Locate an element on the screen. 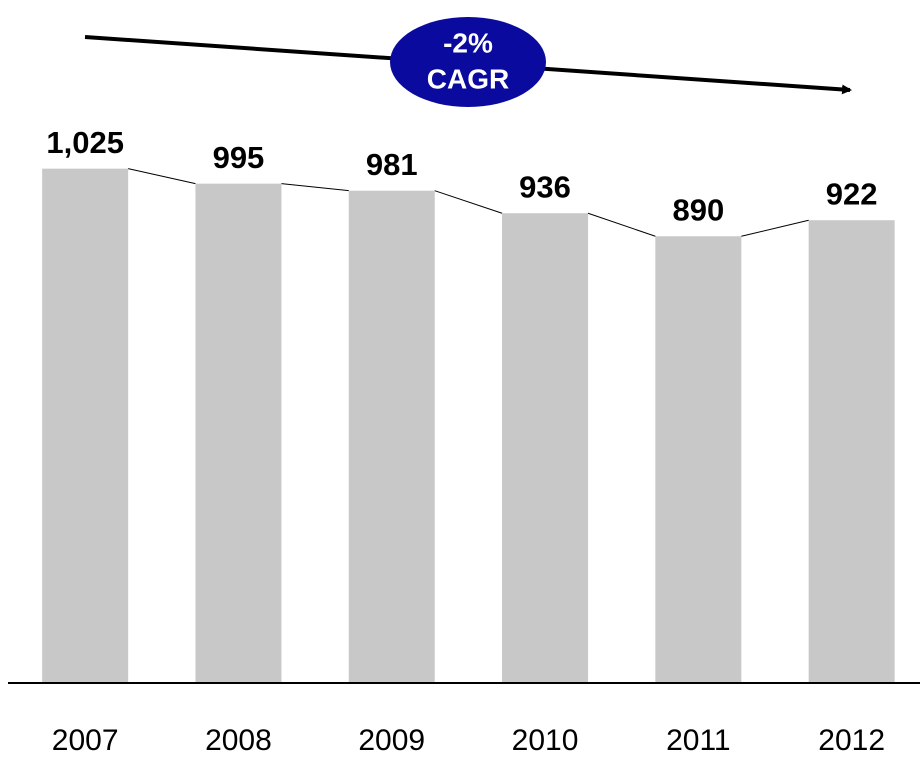  x-tick-label: 2007 is located at coordinates (85, 740).